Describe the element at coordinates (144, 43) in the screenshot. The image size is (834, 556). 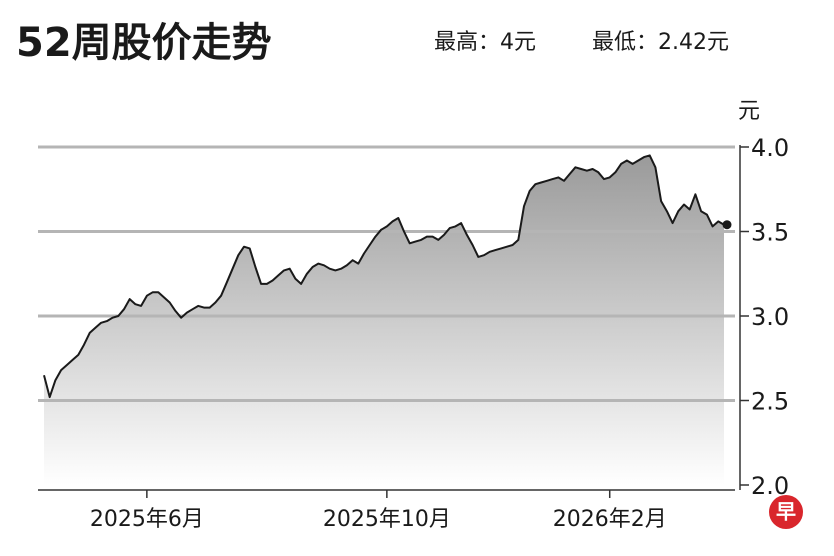
I see `chart-title: 52周股价走势` at that location.